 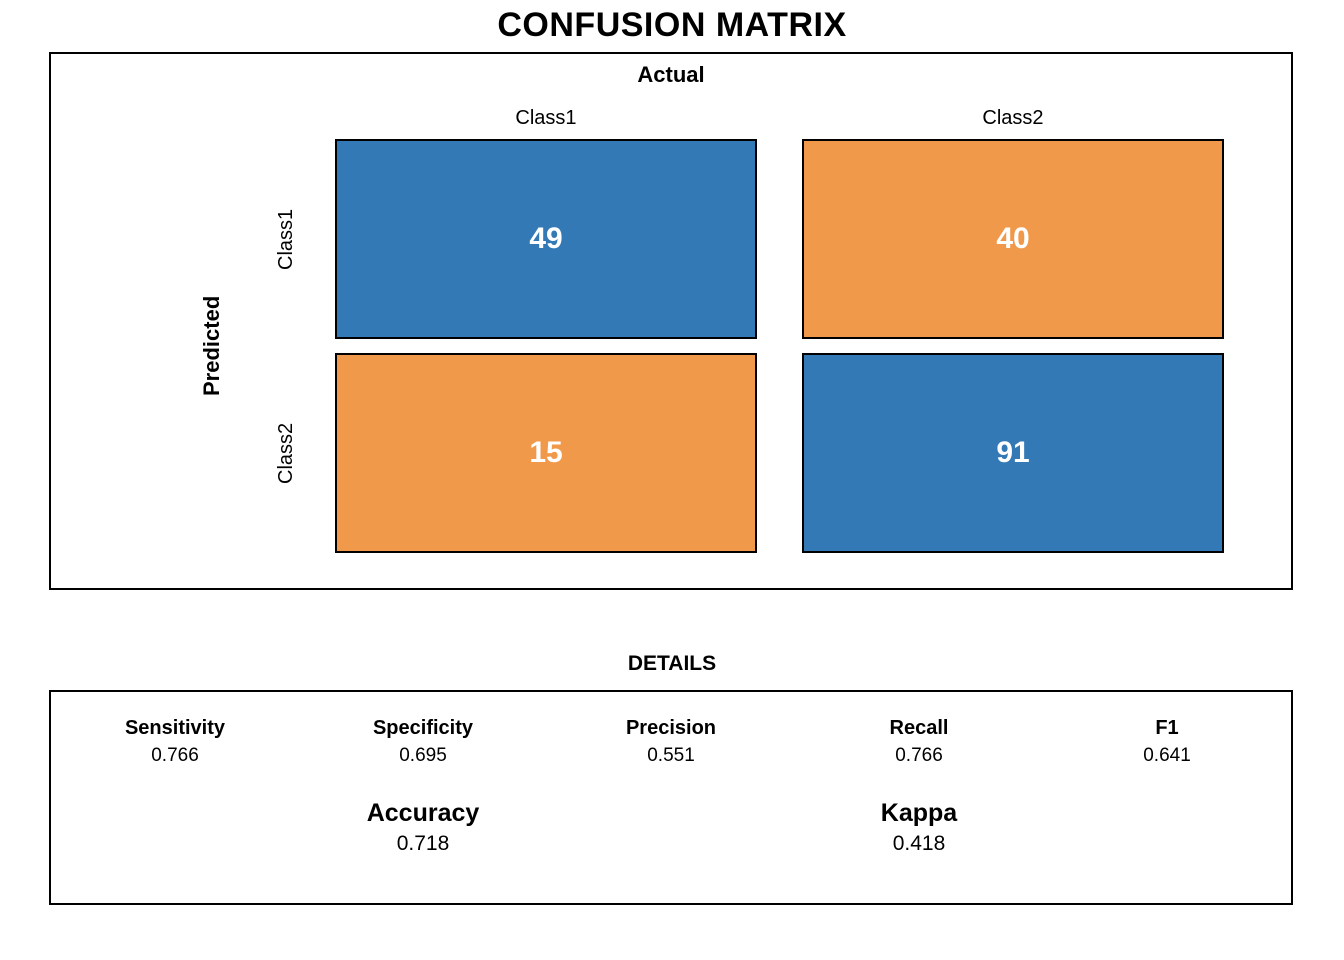 I want to click on metric-label: F1, so click(x=1167, y=728).